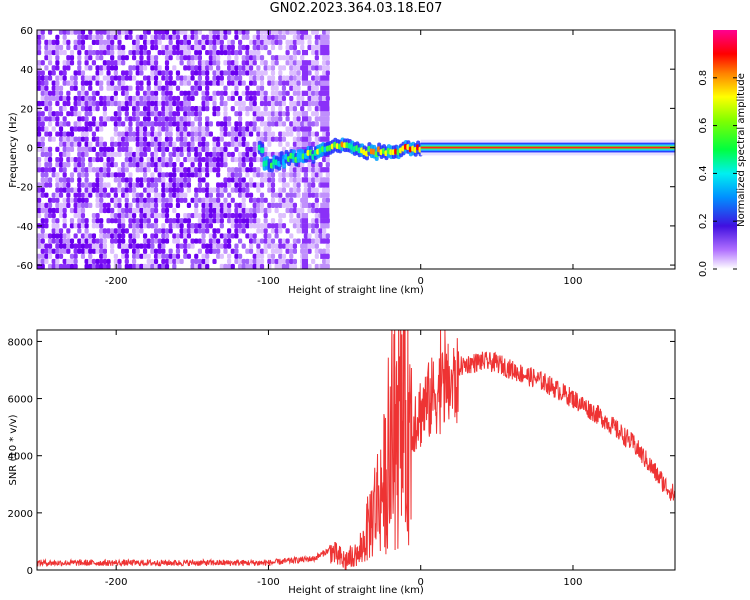 The image size is (750, 600). I want to click on spectrogram-x-axis-label: Height of straight line (km), so click(356, 290).